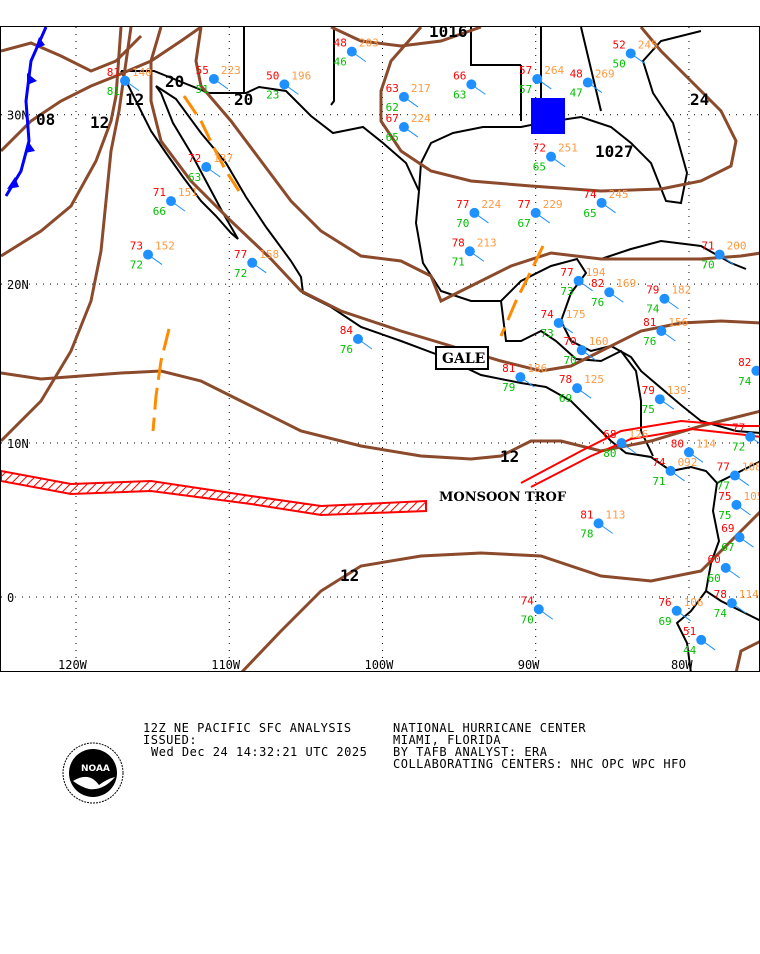  Describe the element at coordinates (529, 665) in the screenshot. I see `longitude-label: 90W` at that location.